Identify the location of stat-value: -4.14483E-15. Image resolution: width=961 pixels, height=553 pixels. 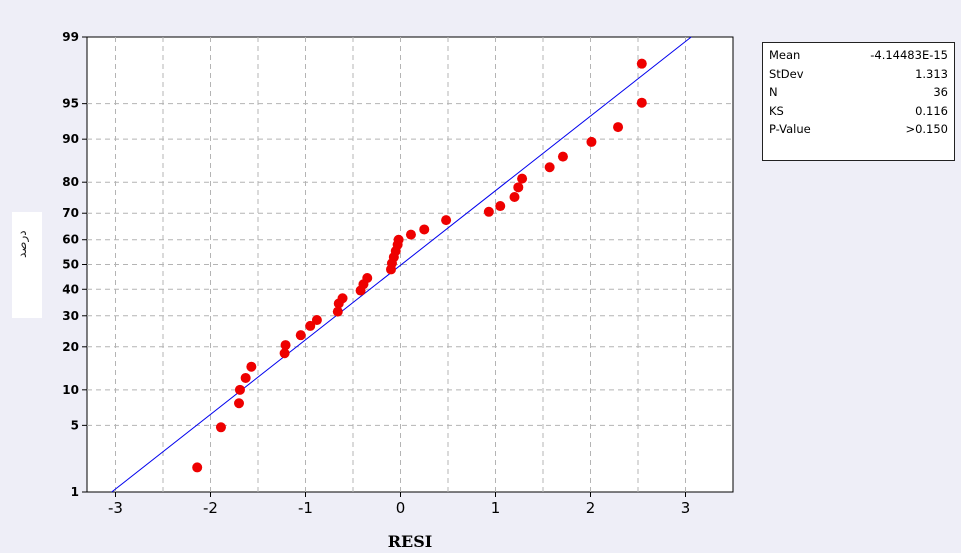
(909, 55).